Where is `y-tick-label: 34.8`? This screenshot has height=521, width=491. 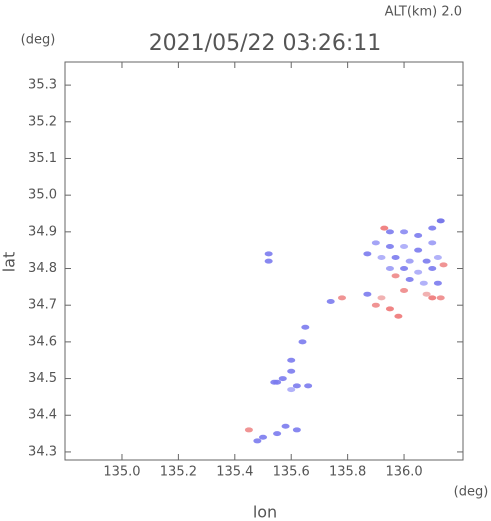
y-tick-label: 34.8 is located at coordinates (42, 268).